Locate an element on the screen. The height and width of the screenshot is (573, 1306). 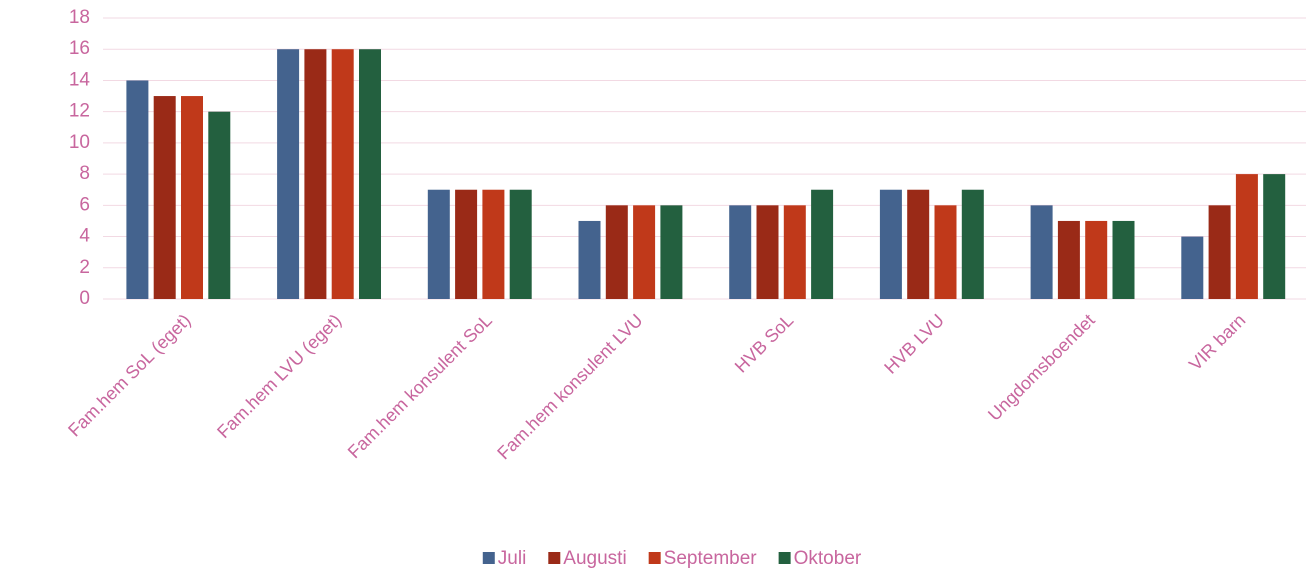
y-tick-label: 4 is located at coordinates (84, 236).